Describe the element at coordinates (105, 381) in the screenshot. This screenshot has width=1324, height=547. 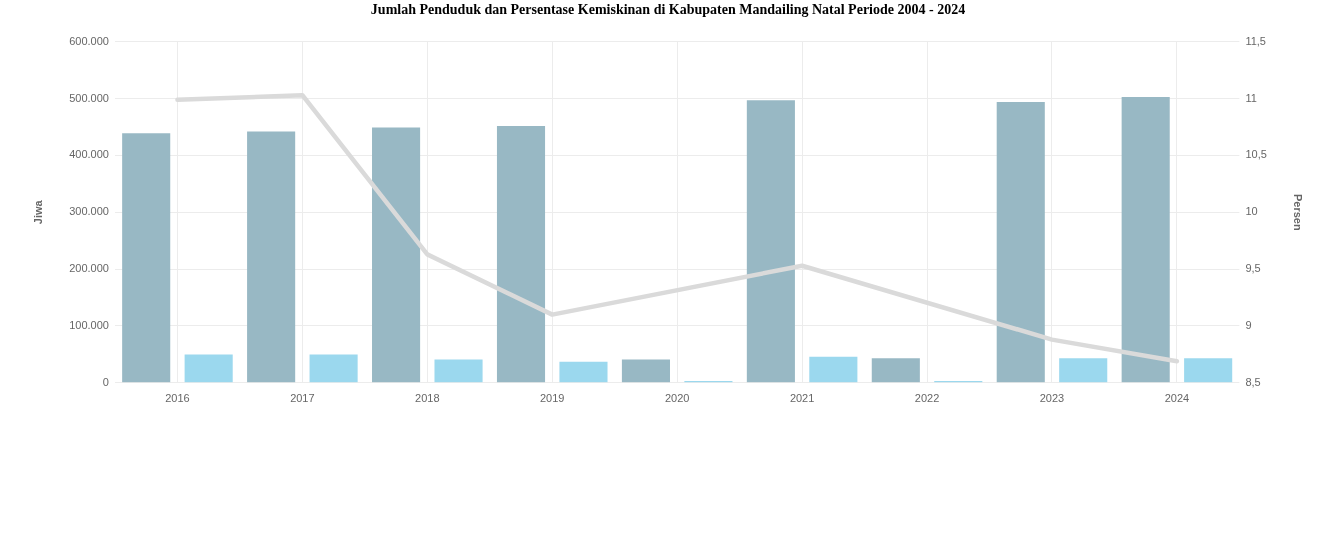
I see `y-tick-label: 0` at that location.